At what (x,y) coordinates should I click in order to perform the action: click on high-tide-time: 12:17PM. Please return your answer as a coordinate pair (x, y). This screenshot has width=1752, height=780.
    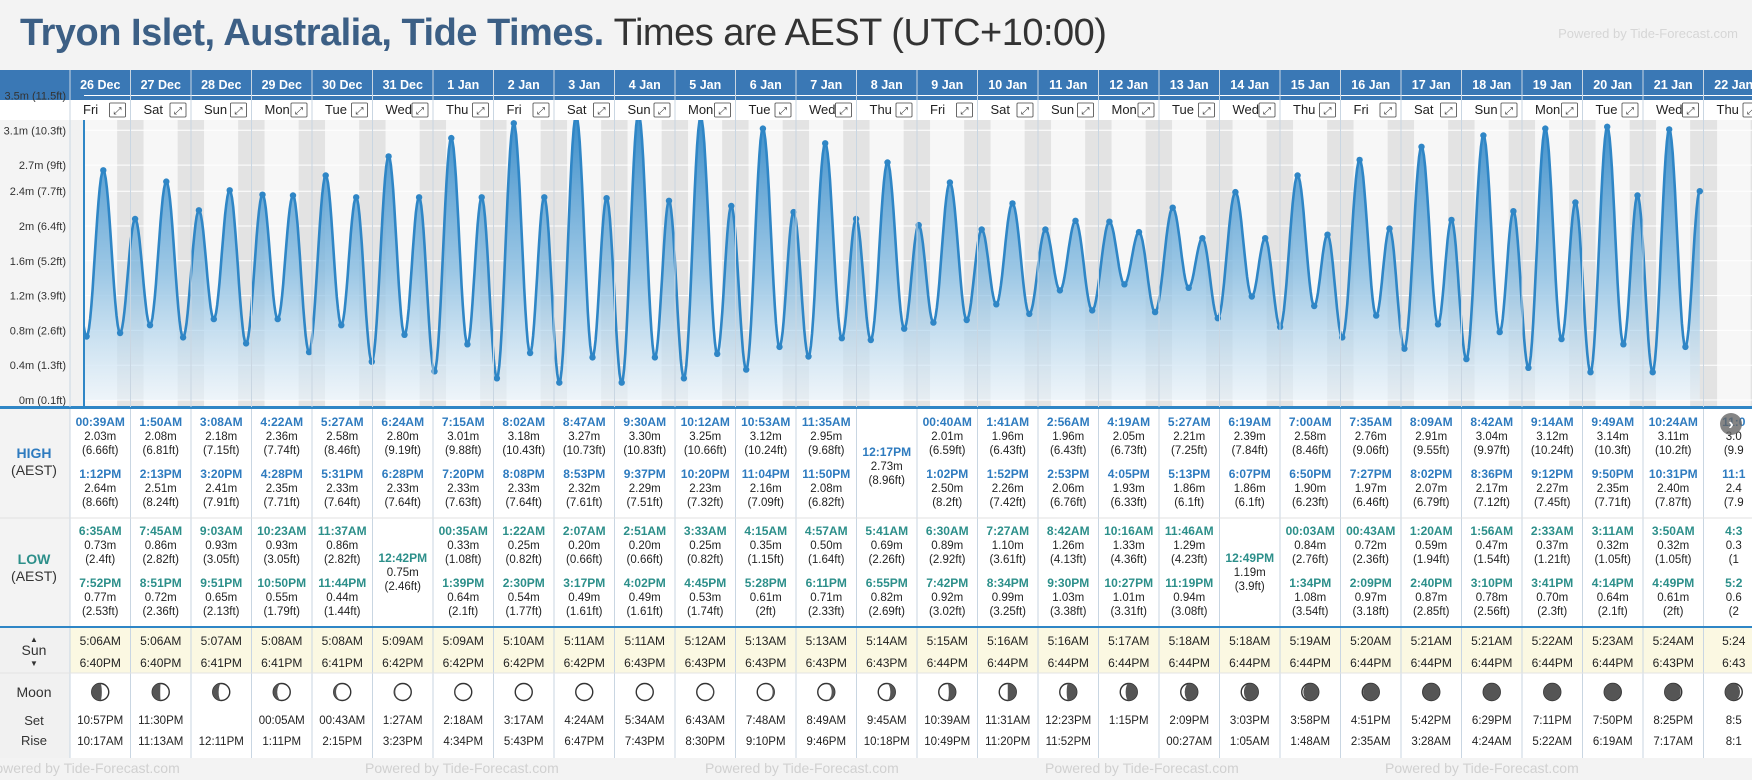
    Looking at the image, I should click on (886, 452).